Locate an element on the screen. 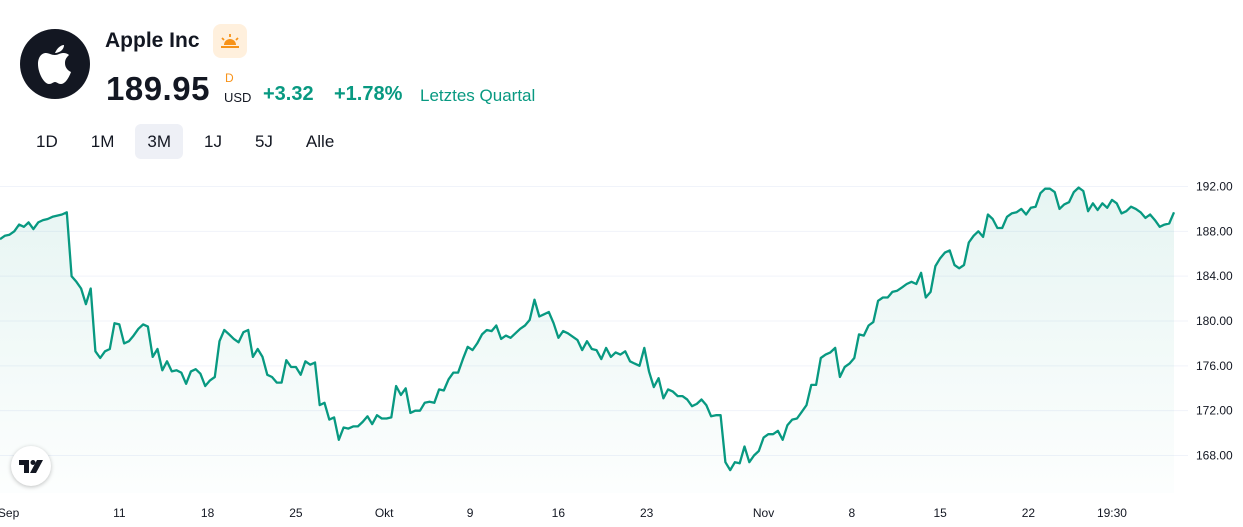 The width and height of the screenshot is (1243, 527). x-tick-label: 18 is located at coordinates (208, 513).